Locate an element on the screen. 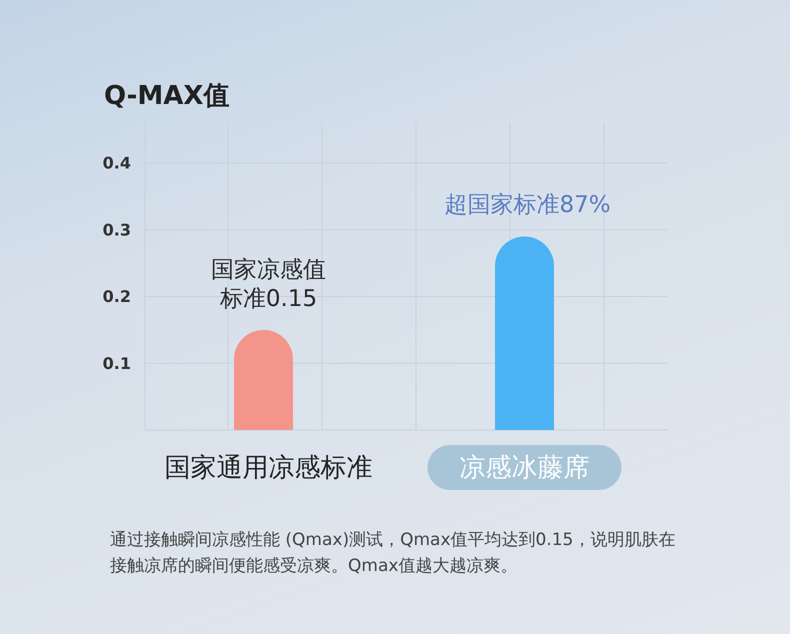  title: Q-MAX值 is located at coordinates (167, 96).